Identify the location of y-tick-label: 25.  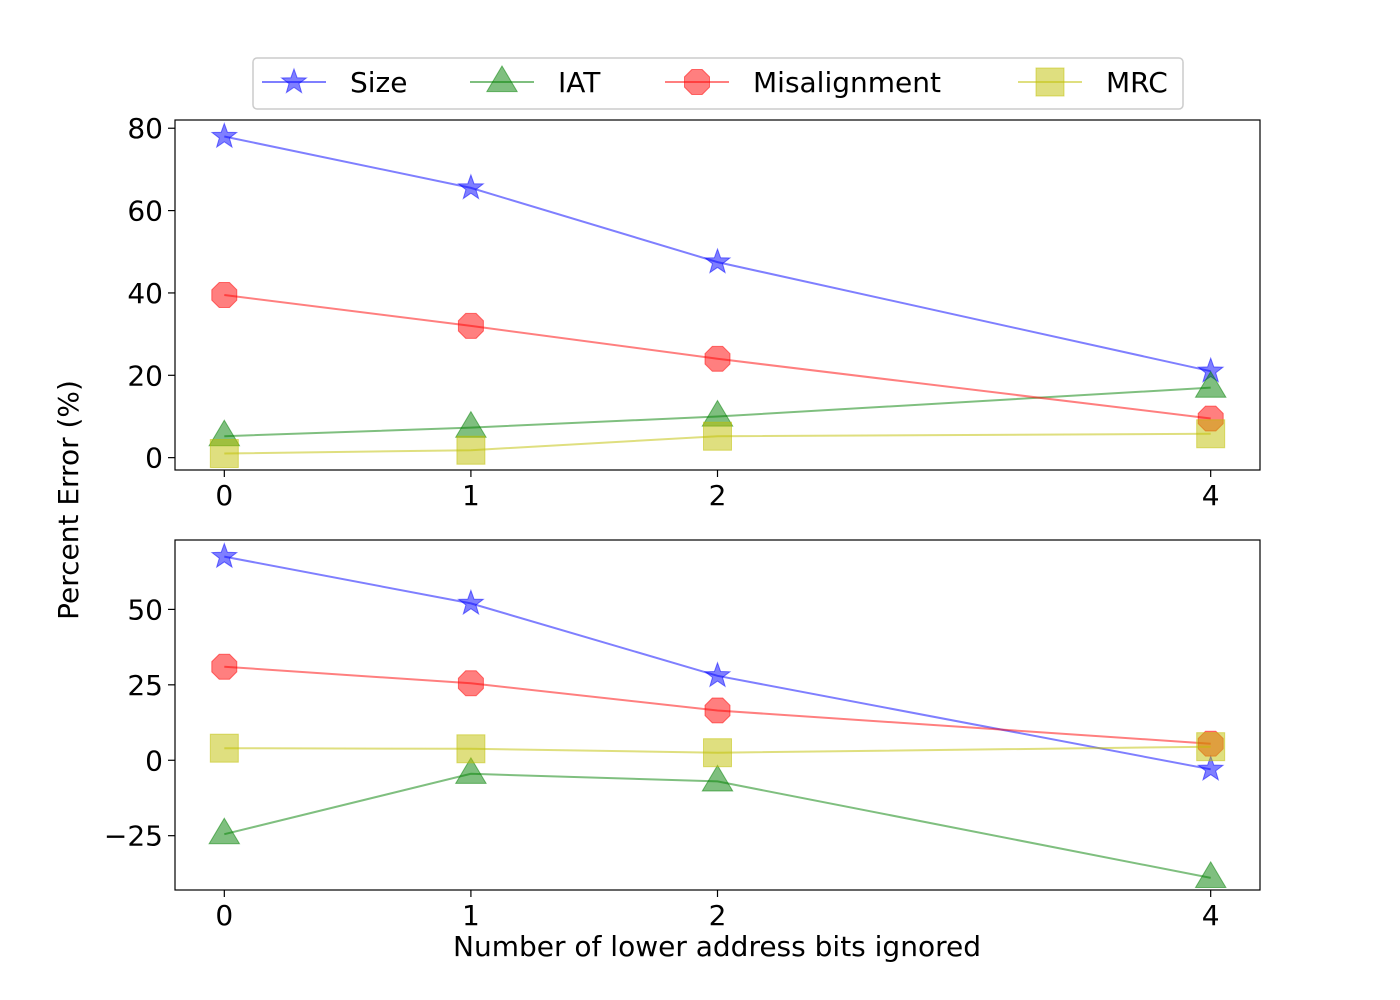
(145, 685).